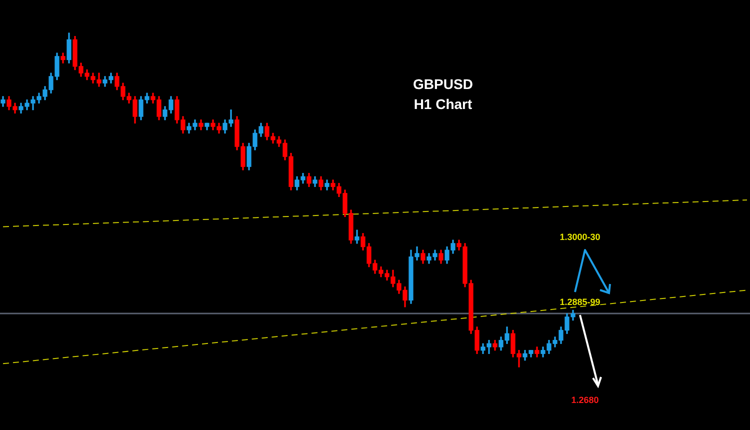 This screenshot has height=430, width=750. Describe the element at coordinates (585, 400) in the screenshot. I see `text: 1.2680` at that location.